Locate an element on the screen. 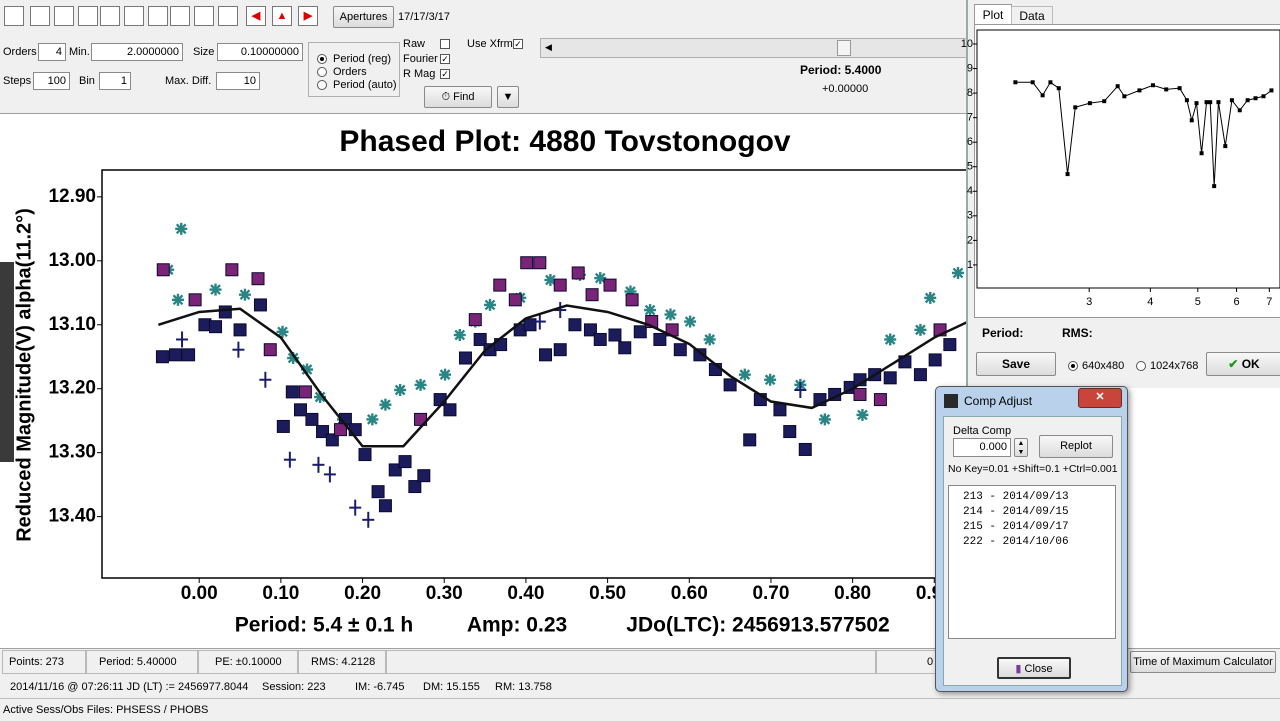 The image size is (1280, 721). x-tick-label: 4 is located at coordinates (1150, 302).